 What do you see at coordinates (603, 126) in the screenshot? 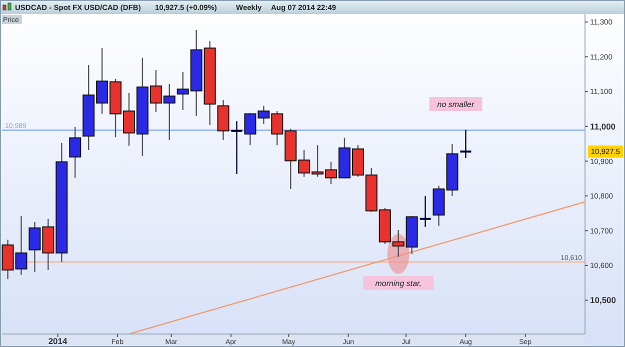
I see `y-tick-label: 11,000` at bounding box center [603, 126].